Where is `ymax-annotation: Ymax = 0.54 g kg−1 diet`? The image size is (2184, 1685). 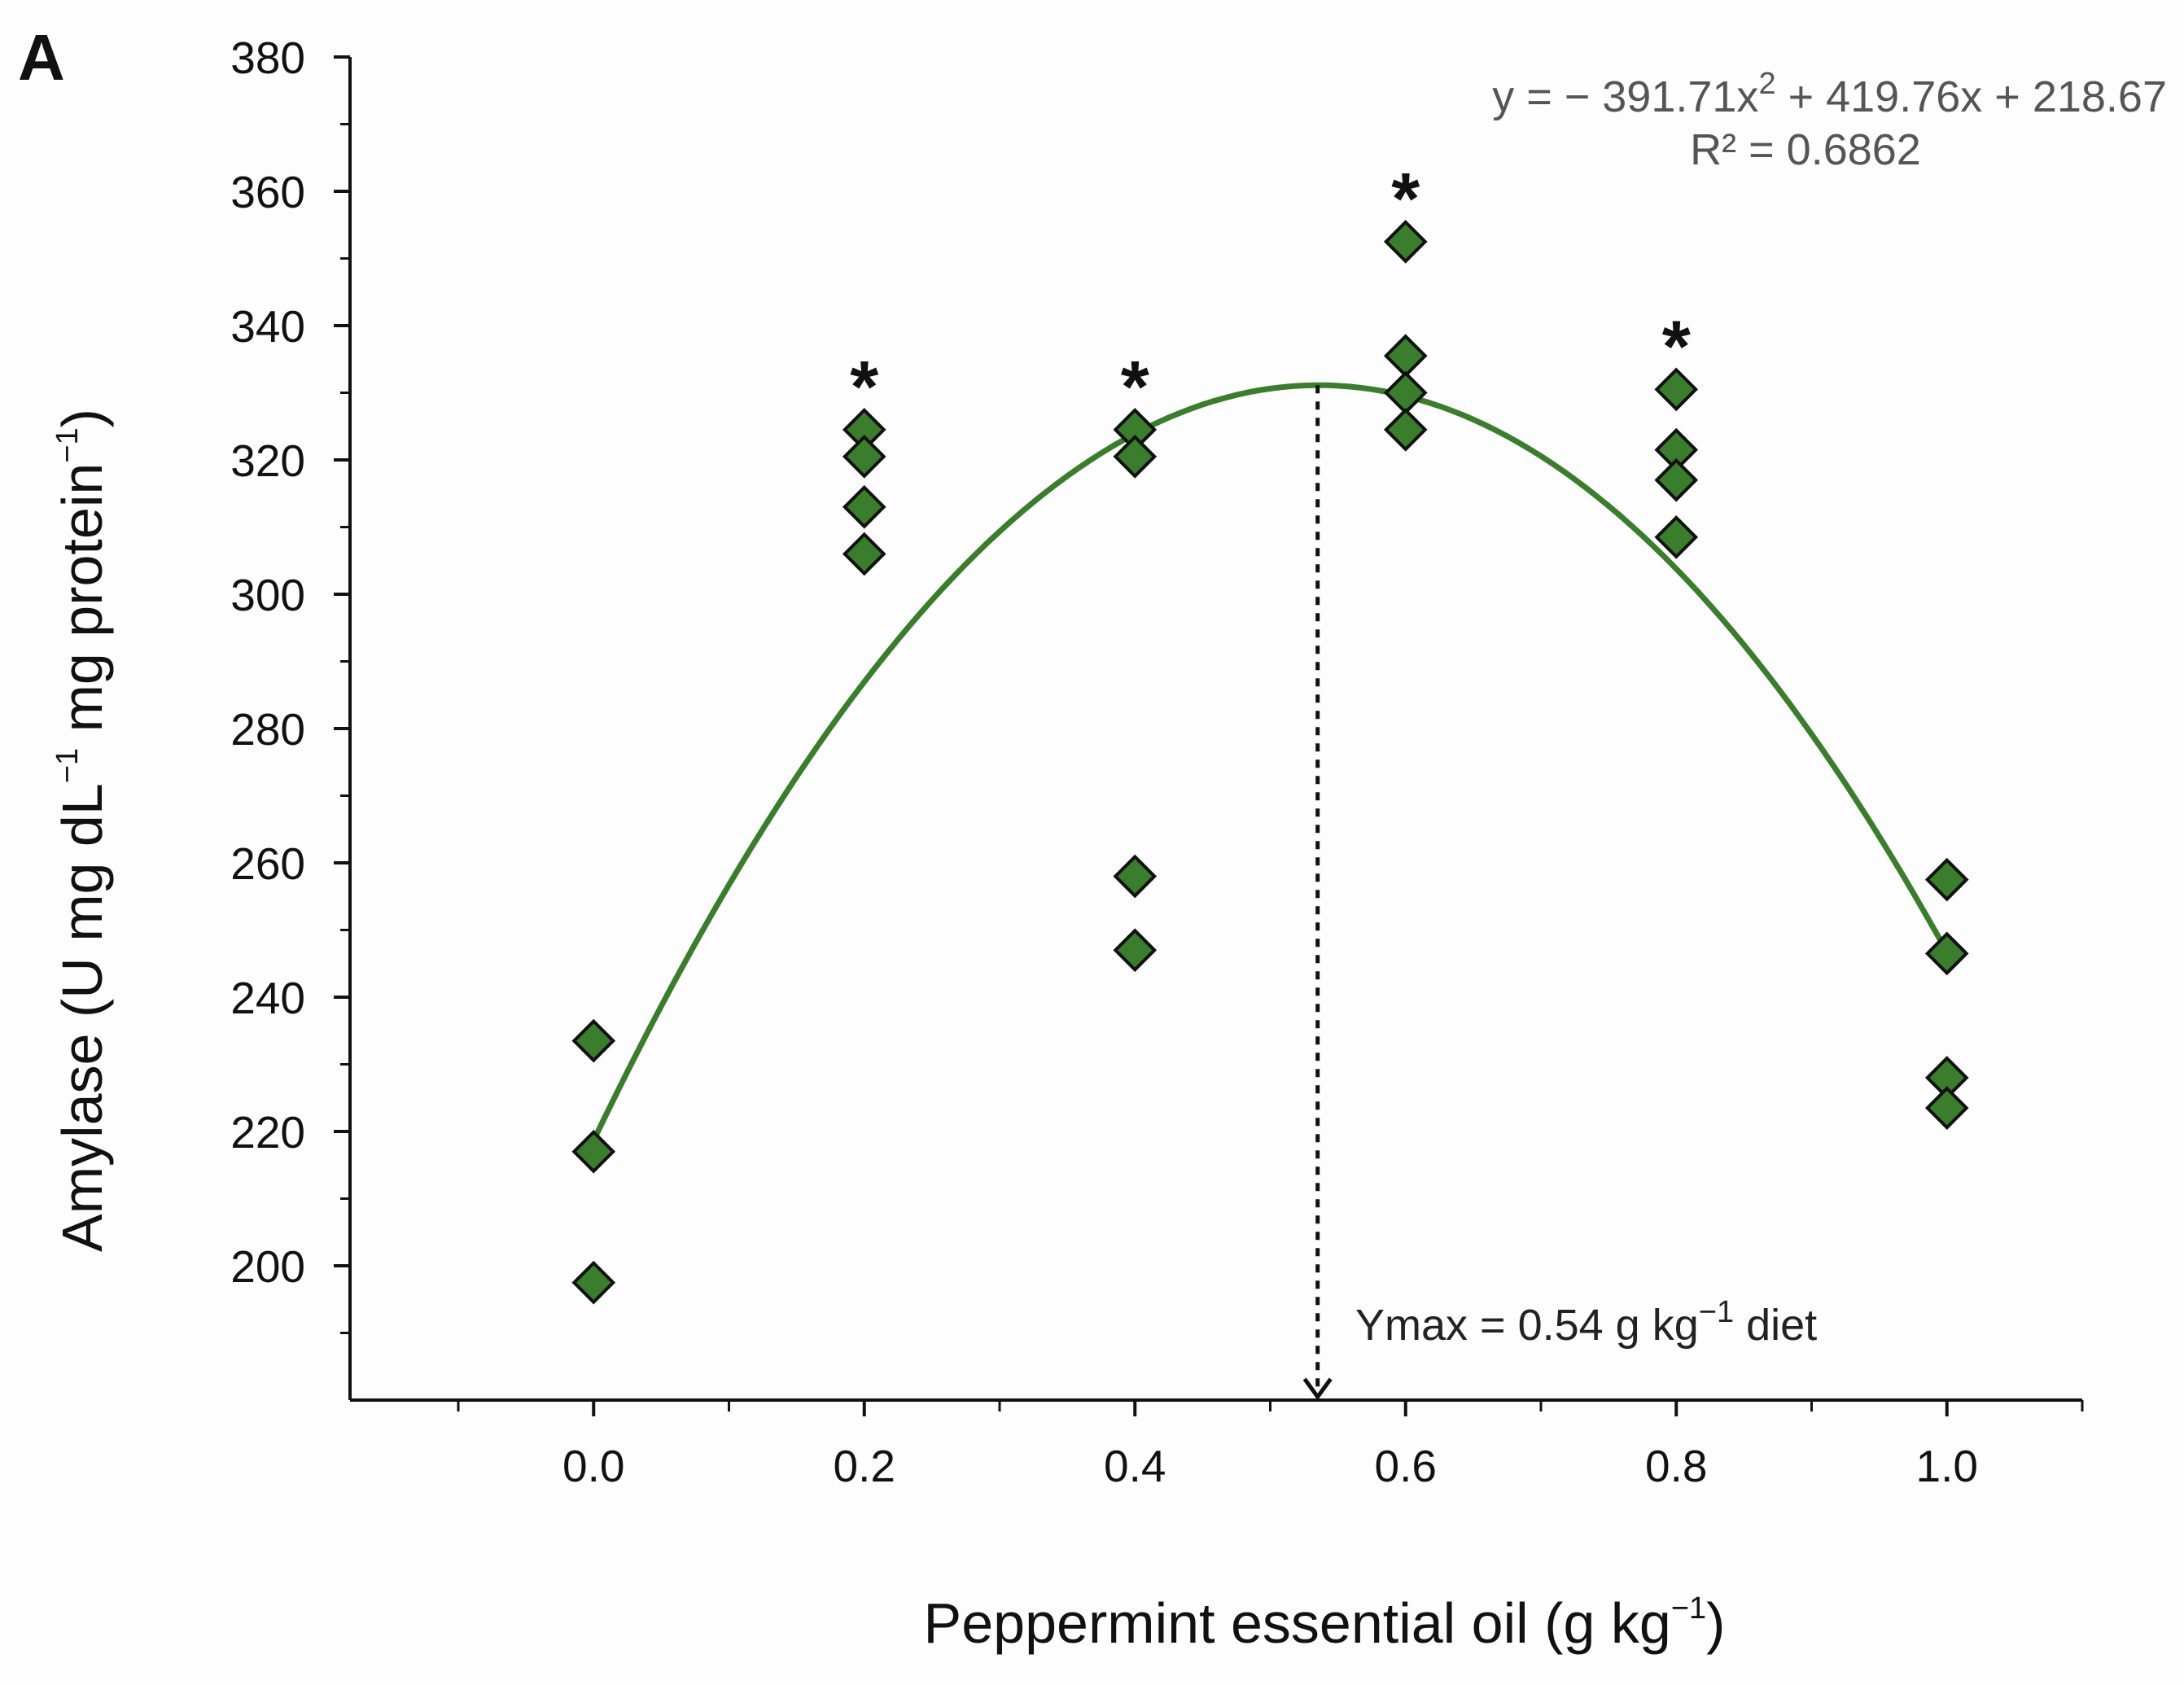 ymax-annotation: Ymax = 0.54 g kg−1 diet is located at coordinates (1586, 1322).